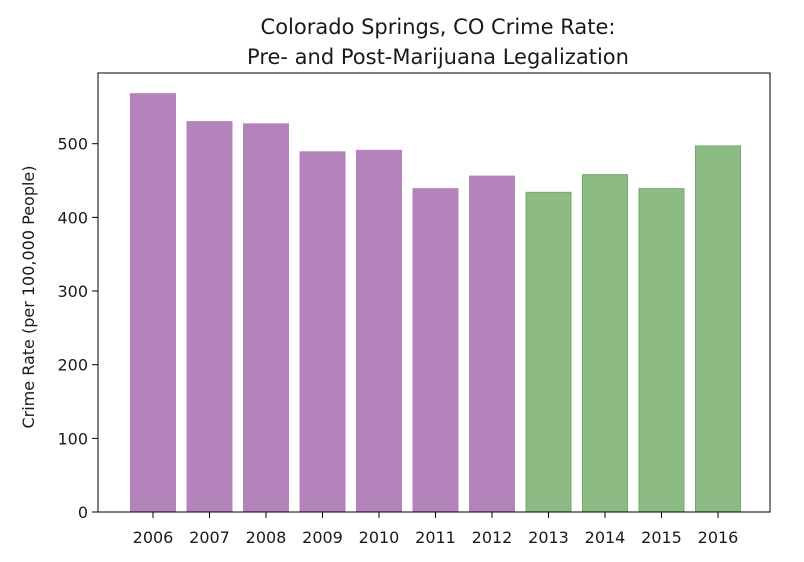 The height and width of the screenshot is (562, 804). What do you see at coordinates (83, 512) in the screenshot?
I see `y-tick-label-0: 0` at bounding box center [83, 512].